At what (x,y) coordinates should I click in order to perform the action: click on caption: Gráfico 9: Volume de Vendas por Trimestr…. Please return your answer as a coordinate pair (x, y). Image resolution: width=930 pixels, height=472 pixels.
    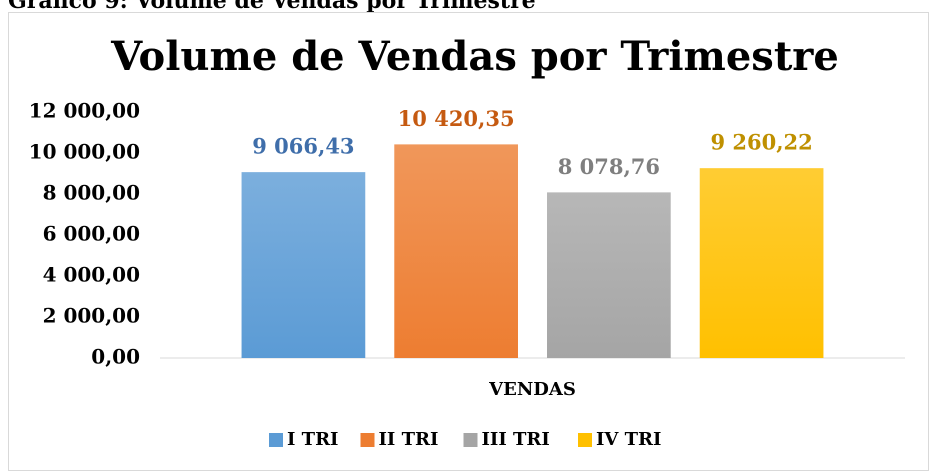
    Looking at the image, I should click on (272, 7).